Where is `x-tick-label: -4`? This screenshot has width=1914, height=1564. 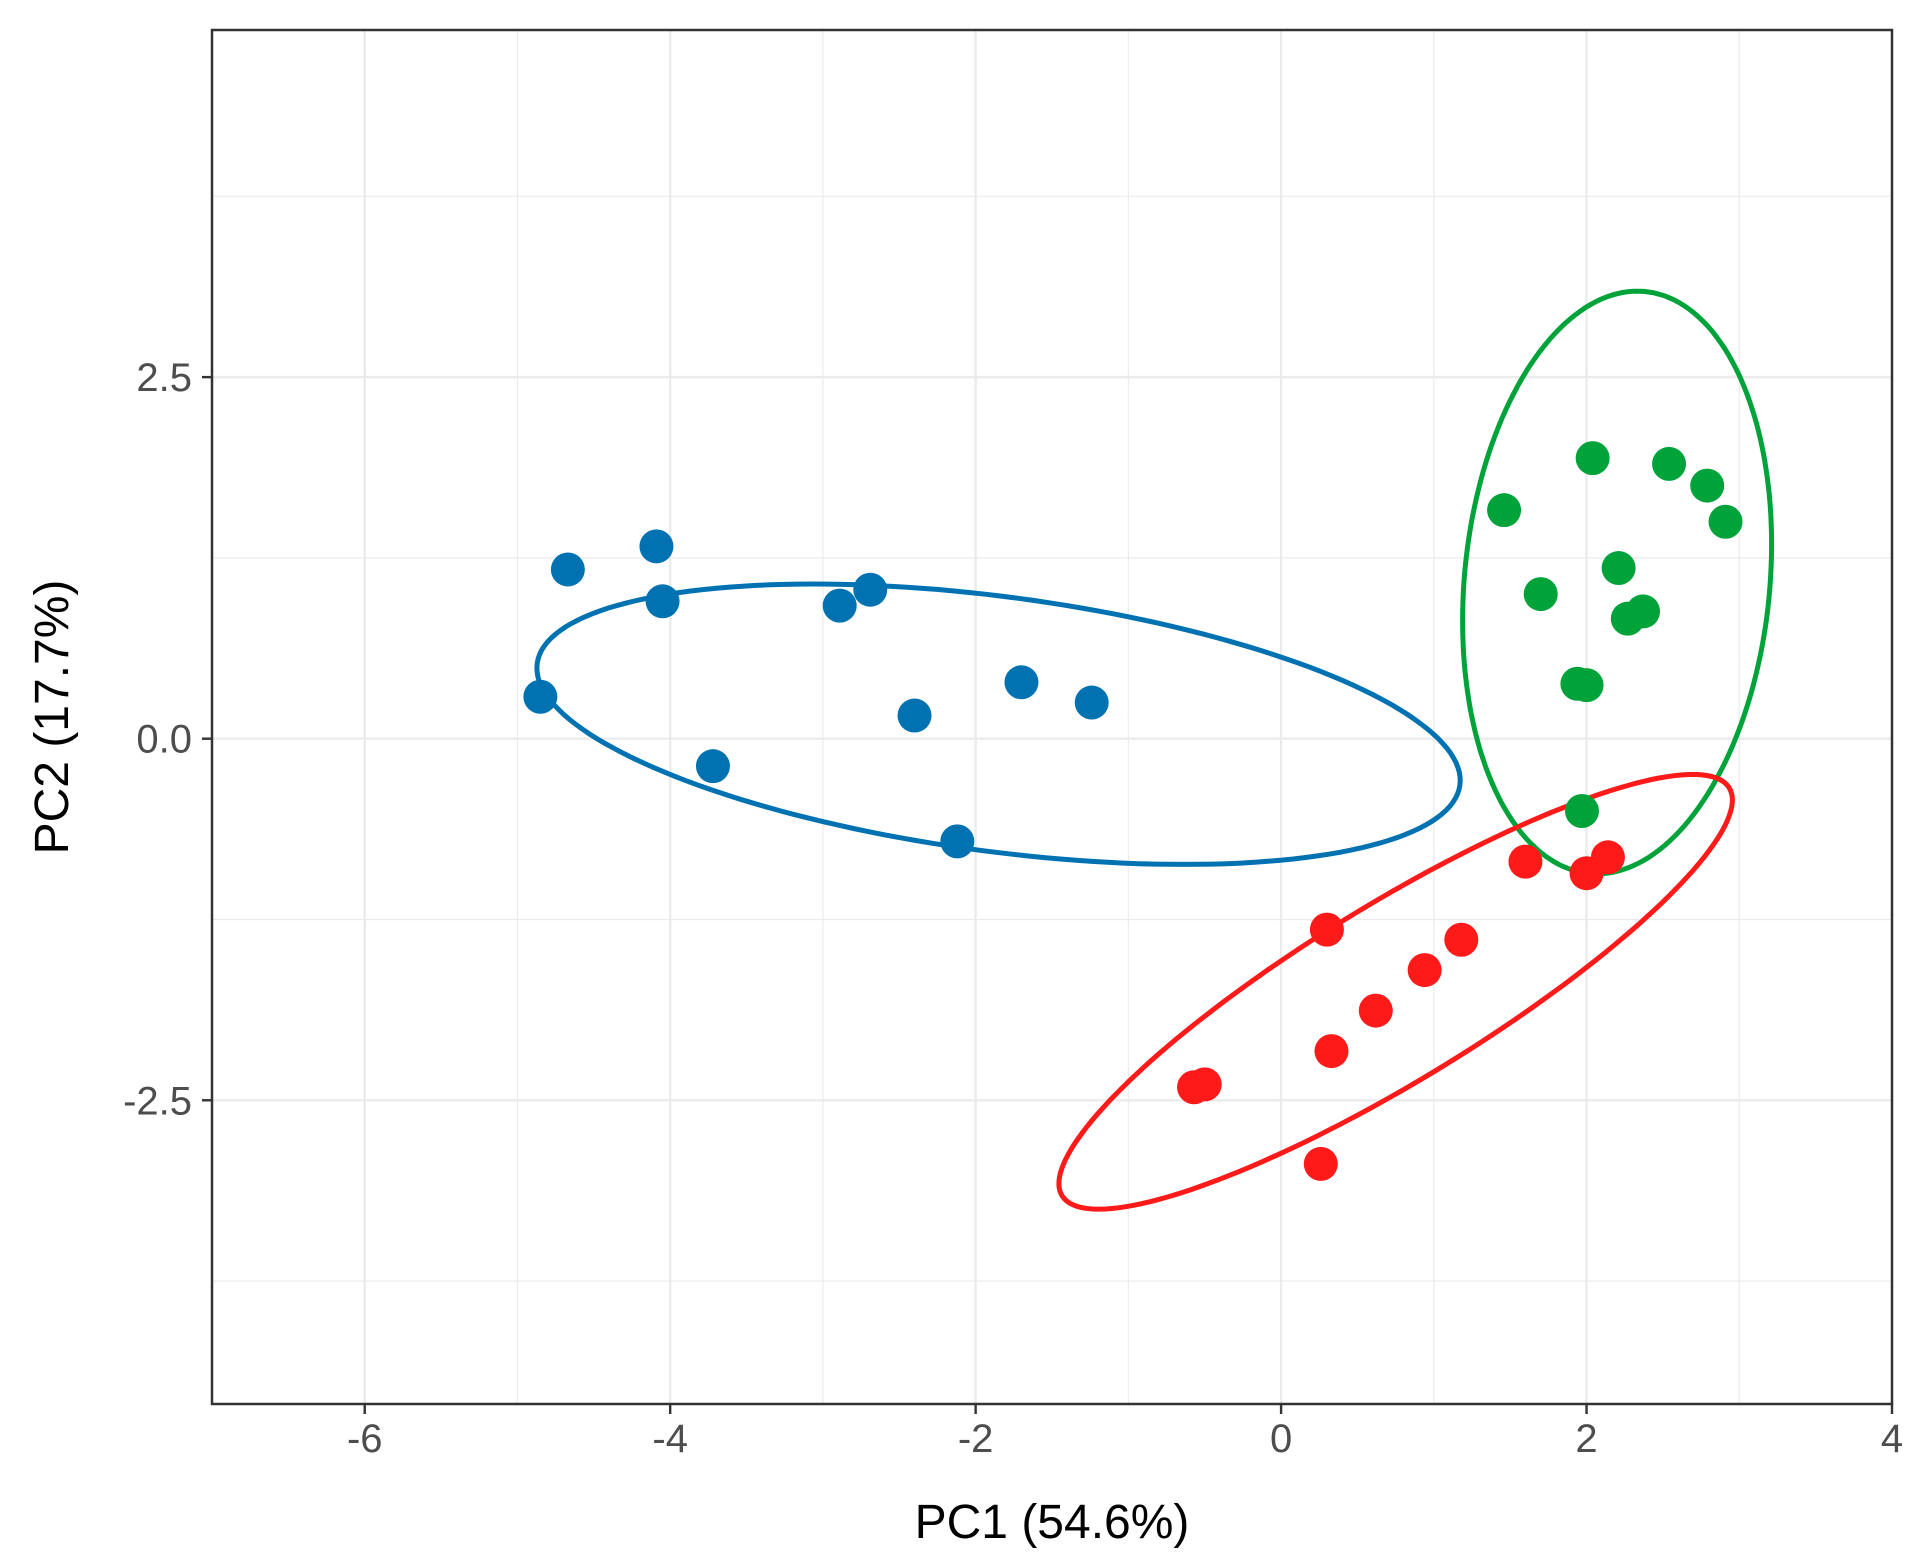 x-tick-label: -4 is located at coordinates (670, 1439).